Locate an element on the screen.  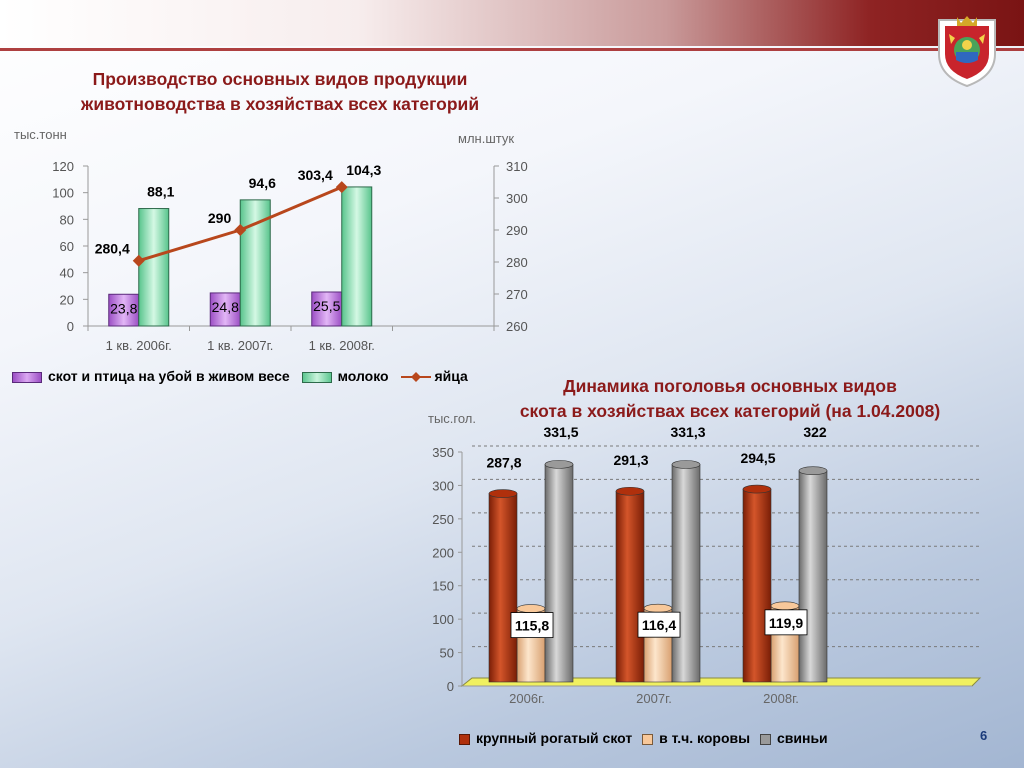
chart2-label-pigs: 322 is located at coordinates (815, 432).